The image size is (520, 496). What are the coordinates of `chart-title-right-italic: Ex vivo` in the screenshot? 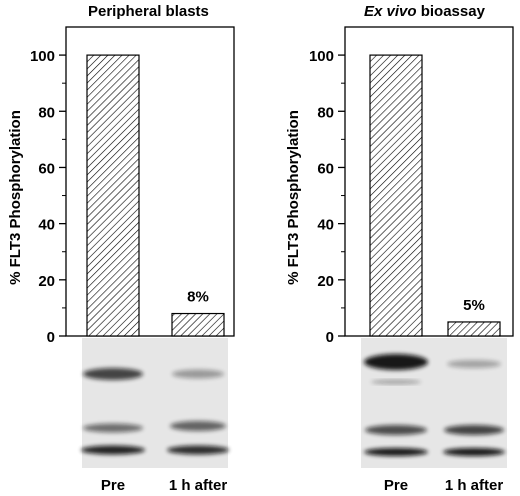 It's located at (390, 11).